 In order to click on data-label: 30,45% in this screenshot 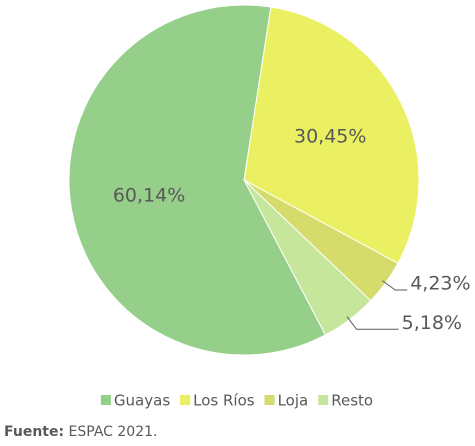, I will do `click(330, 137)`.